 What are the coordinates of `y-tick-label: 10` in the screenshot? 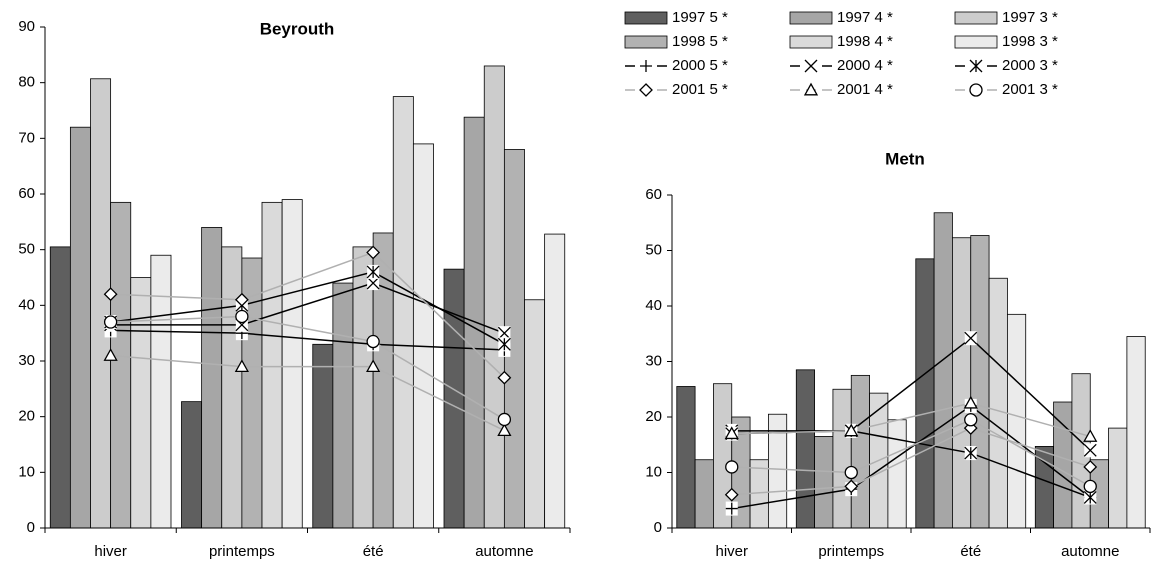 It's located at (653, 471).